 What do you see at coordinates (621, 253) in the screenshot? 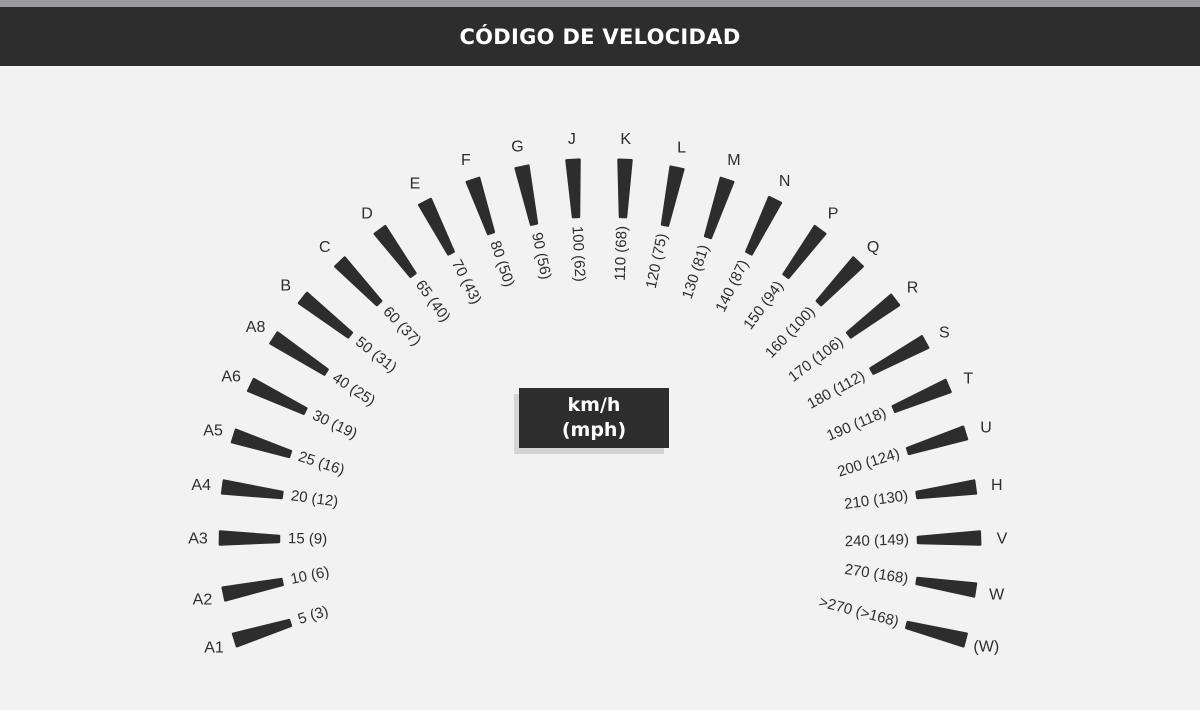
I see `speed-value: 110 (68)` at bounding box center [621, 253].